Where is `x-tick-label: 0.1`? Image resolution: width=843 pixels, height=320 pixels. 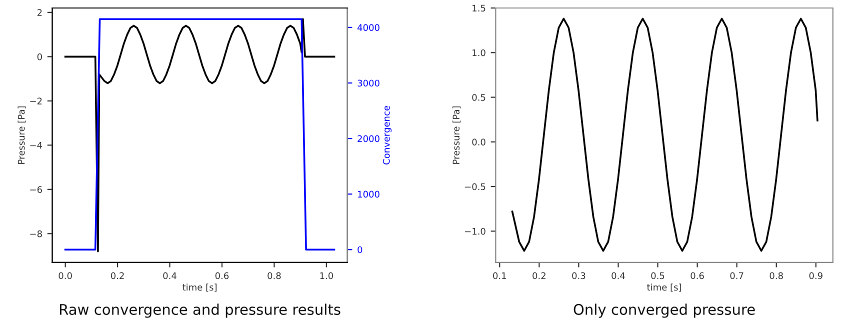 x-tick-label: 0.1 is located at coordinates (499, 276).